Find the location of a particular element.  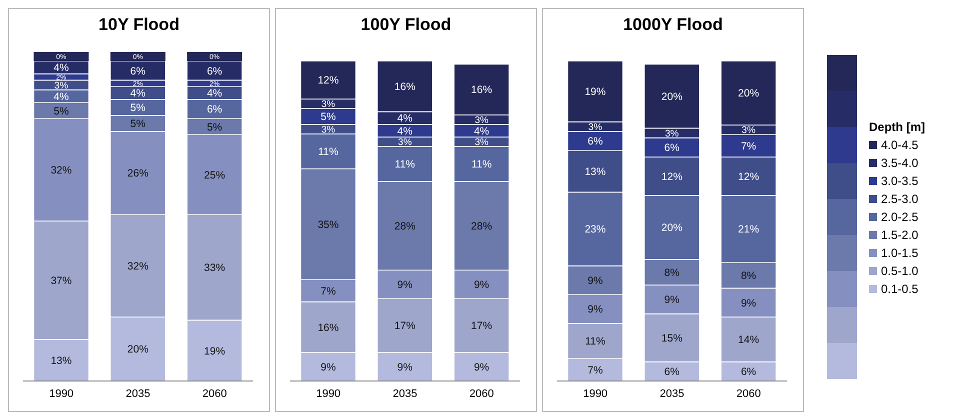

chart-title: 100Y Flood is located at coordinates (406, 25).